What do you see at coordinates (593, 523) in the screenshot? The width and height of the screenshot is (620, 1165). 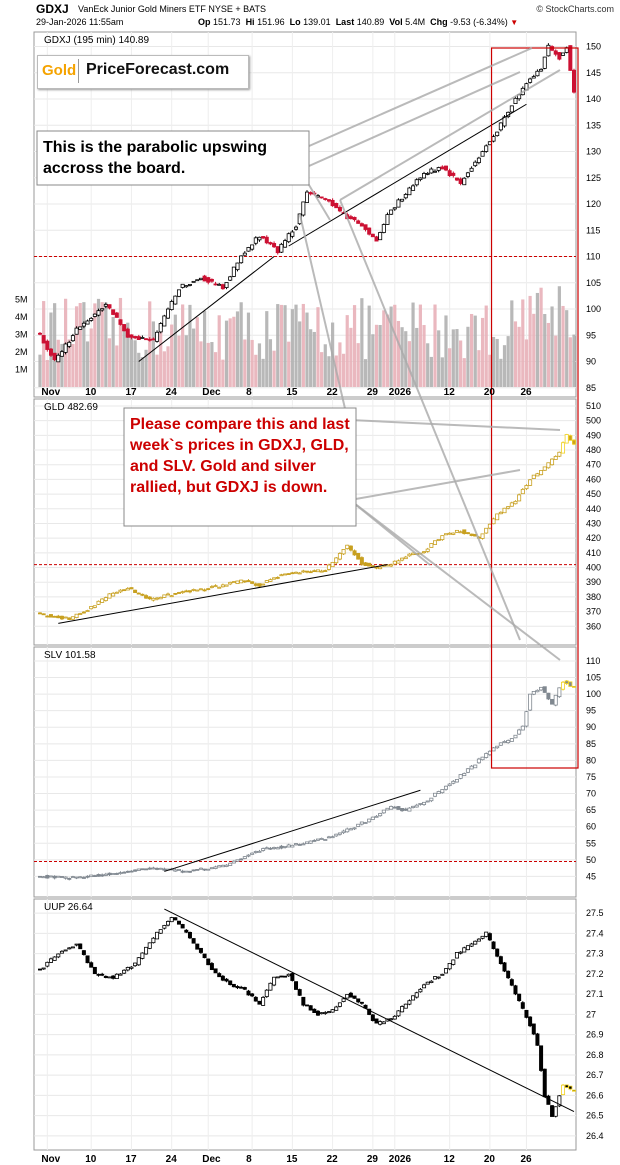 I see `y-tick-label: 430` at bounding box center [593, 523].